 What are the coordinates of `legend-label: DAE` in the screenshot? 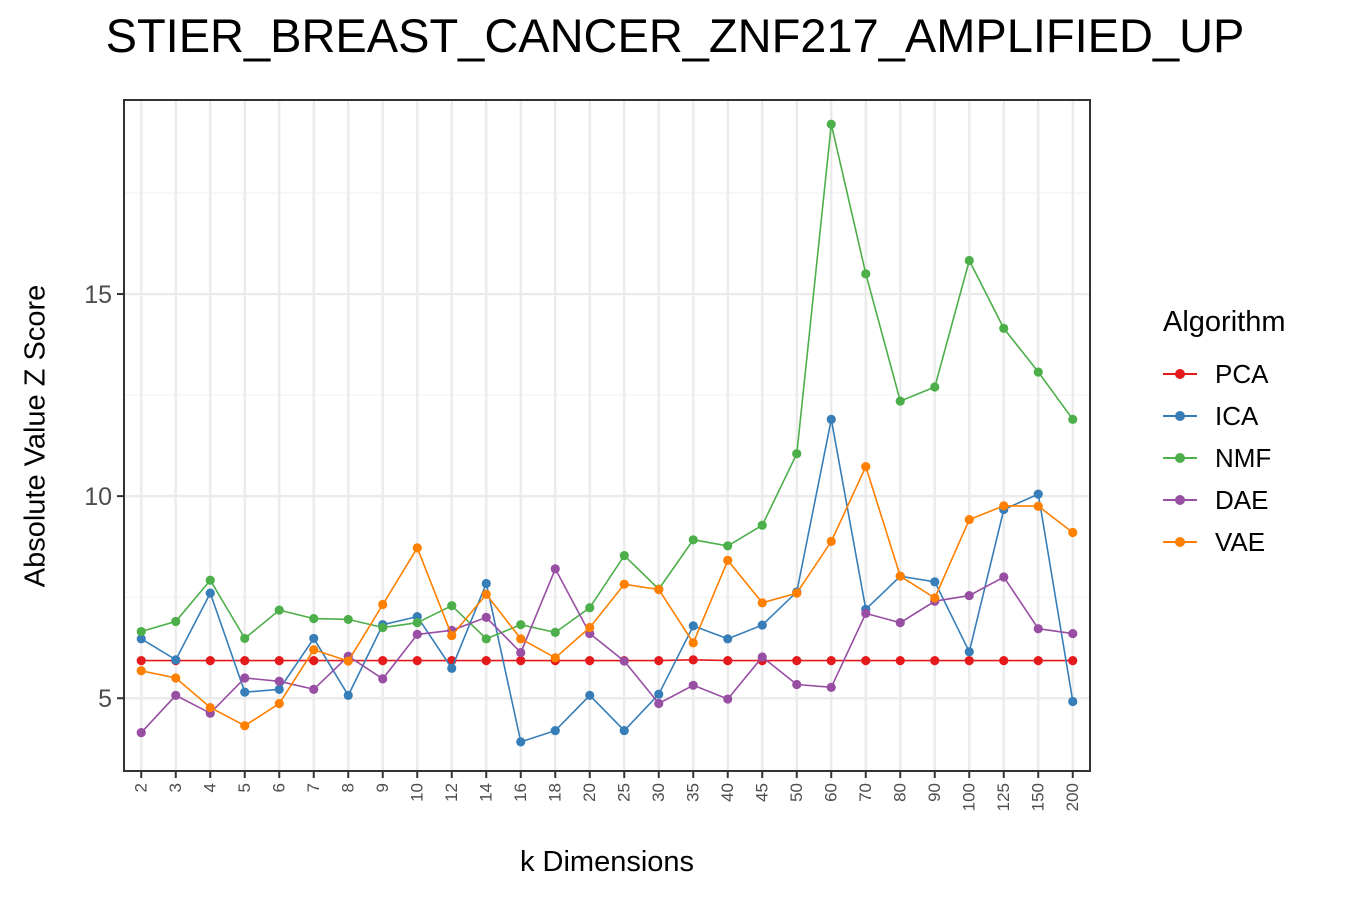 It's located at (1242, 499).